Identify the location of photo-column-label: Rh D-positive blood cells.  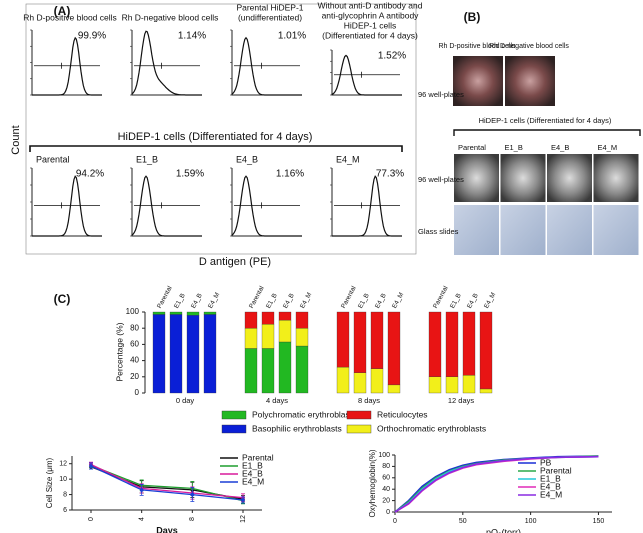
(477, 46).